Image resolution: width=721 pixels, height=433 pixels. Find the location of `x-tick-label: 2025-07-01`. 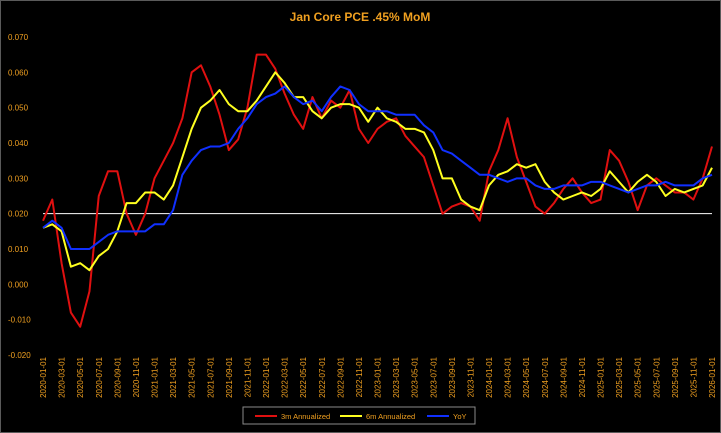

x-tick-label: 2025-07-01 is located at coordinates (656, 376).